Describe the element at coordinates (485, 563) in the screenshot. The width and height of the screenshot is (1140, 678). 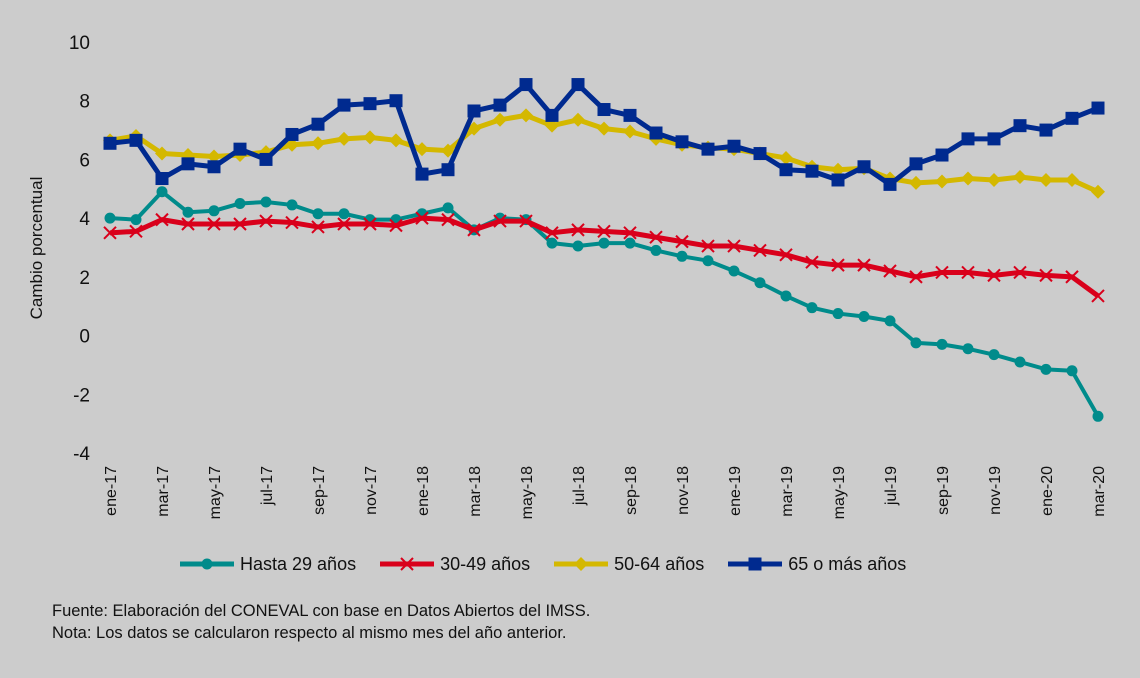
I see `legend-label: 30-49 años` at that location.